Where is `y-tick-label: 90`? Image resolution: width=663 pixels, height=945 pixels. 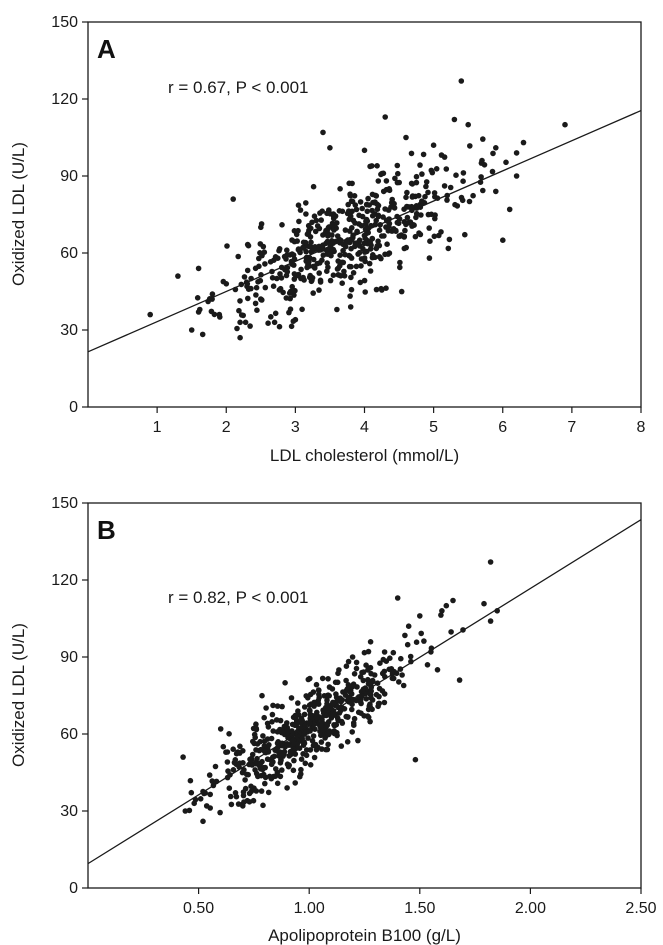
y-tick-label: 90 is located at coordinates (69, 176).